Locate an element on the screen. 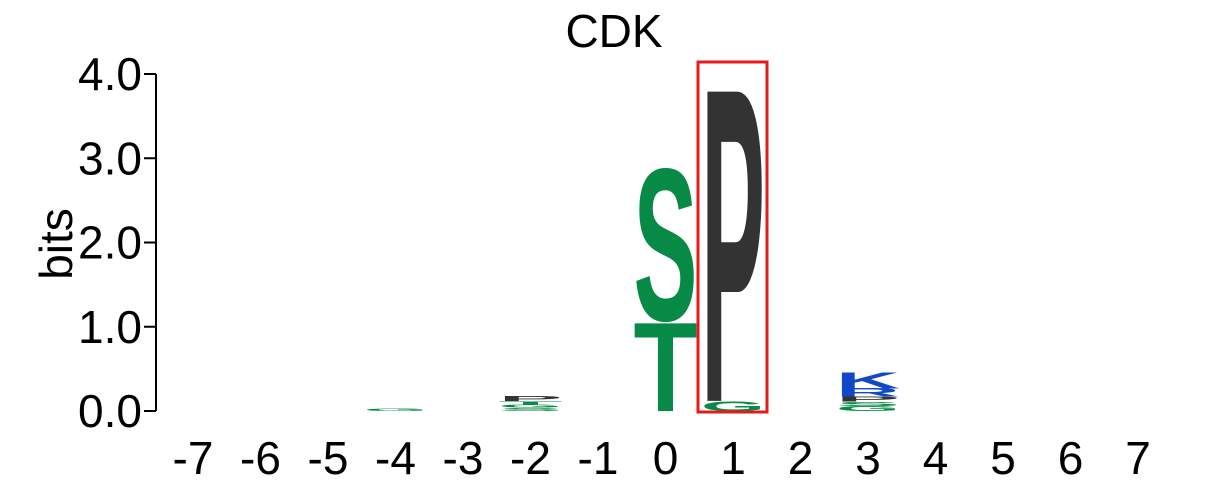  y-tick-label: 4.0 is located at coordinates (110, 74).